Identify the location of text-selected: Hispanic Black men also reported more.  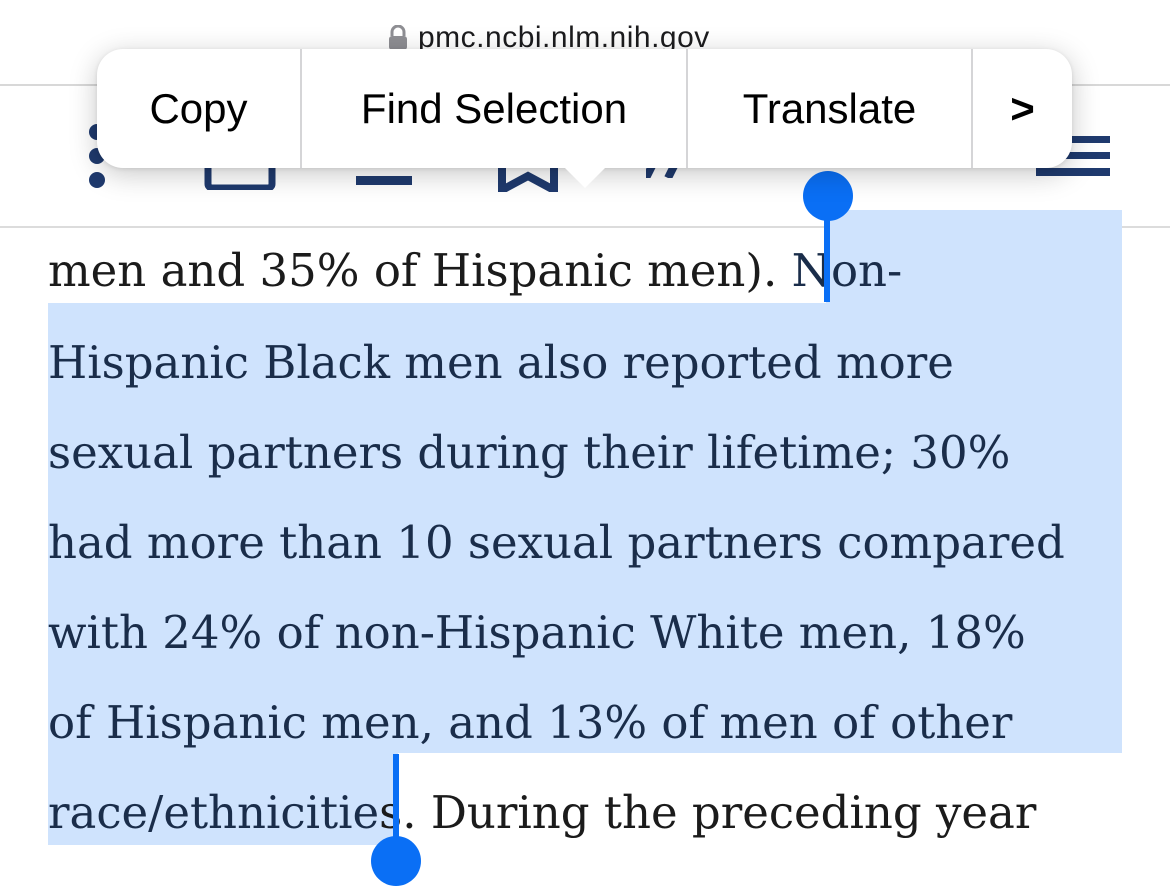
(501, 362).